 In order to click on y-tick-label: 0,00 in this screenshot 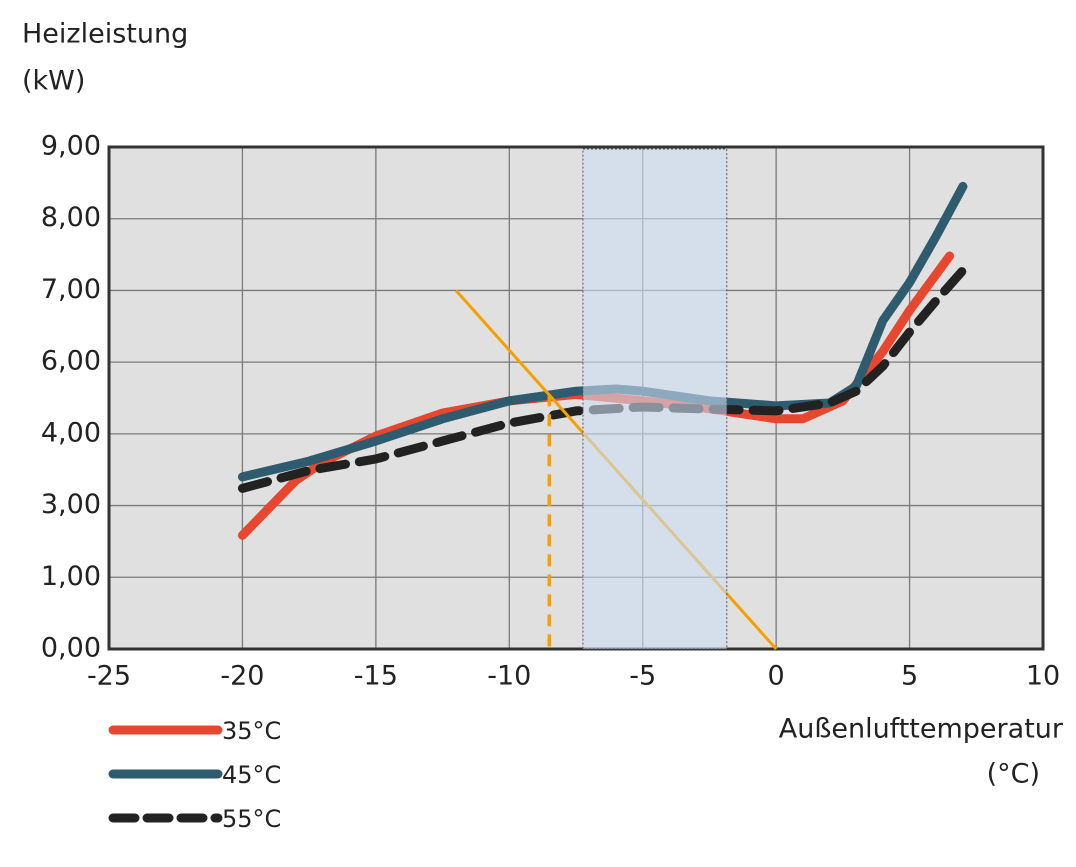, I will do `click(71, 648)`.